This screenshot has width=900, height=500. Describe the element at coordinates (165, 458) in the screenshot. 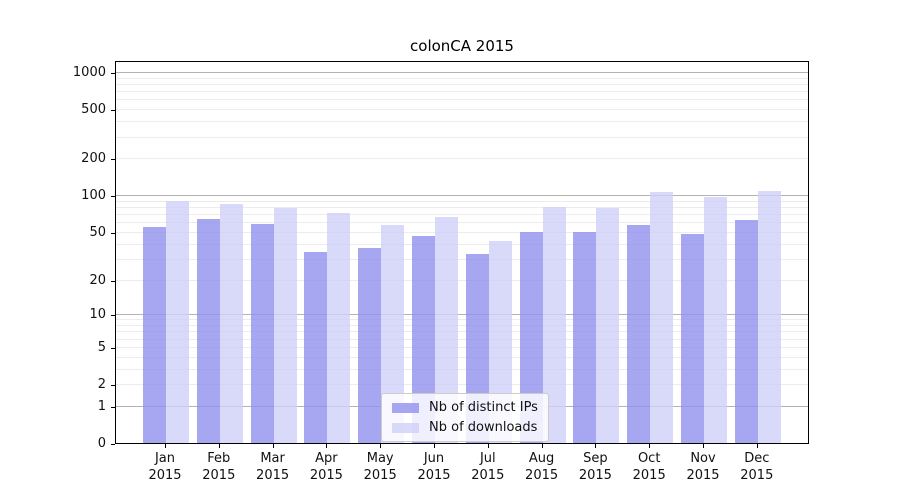

I see `x-tick-month: Jan` at that location.